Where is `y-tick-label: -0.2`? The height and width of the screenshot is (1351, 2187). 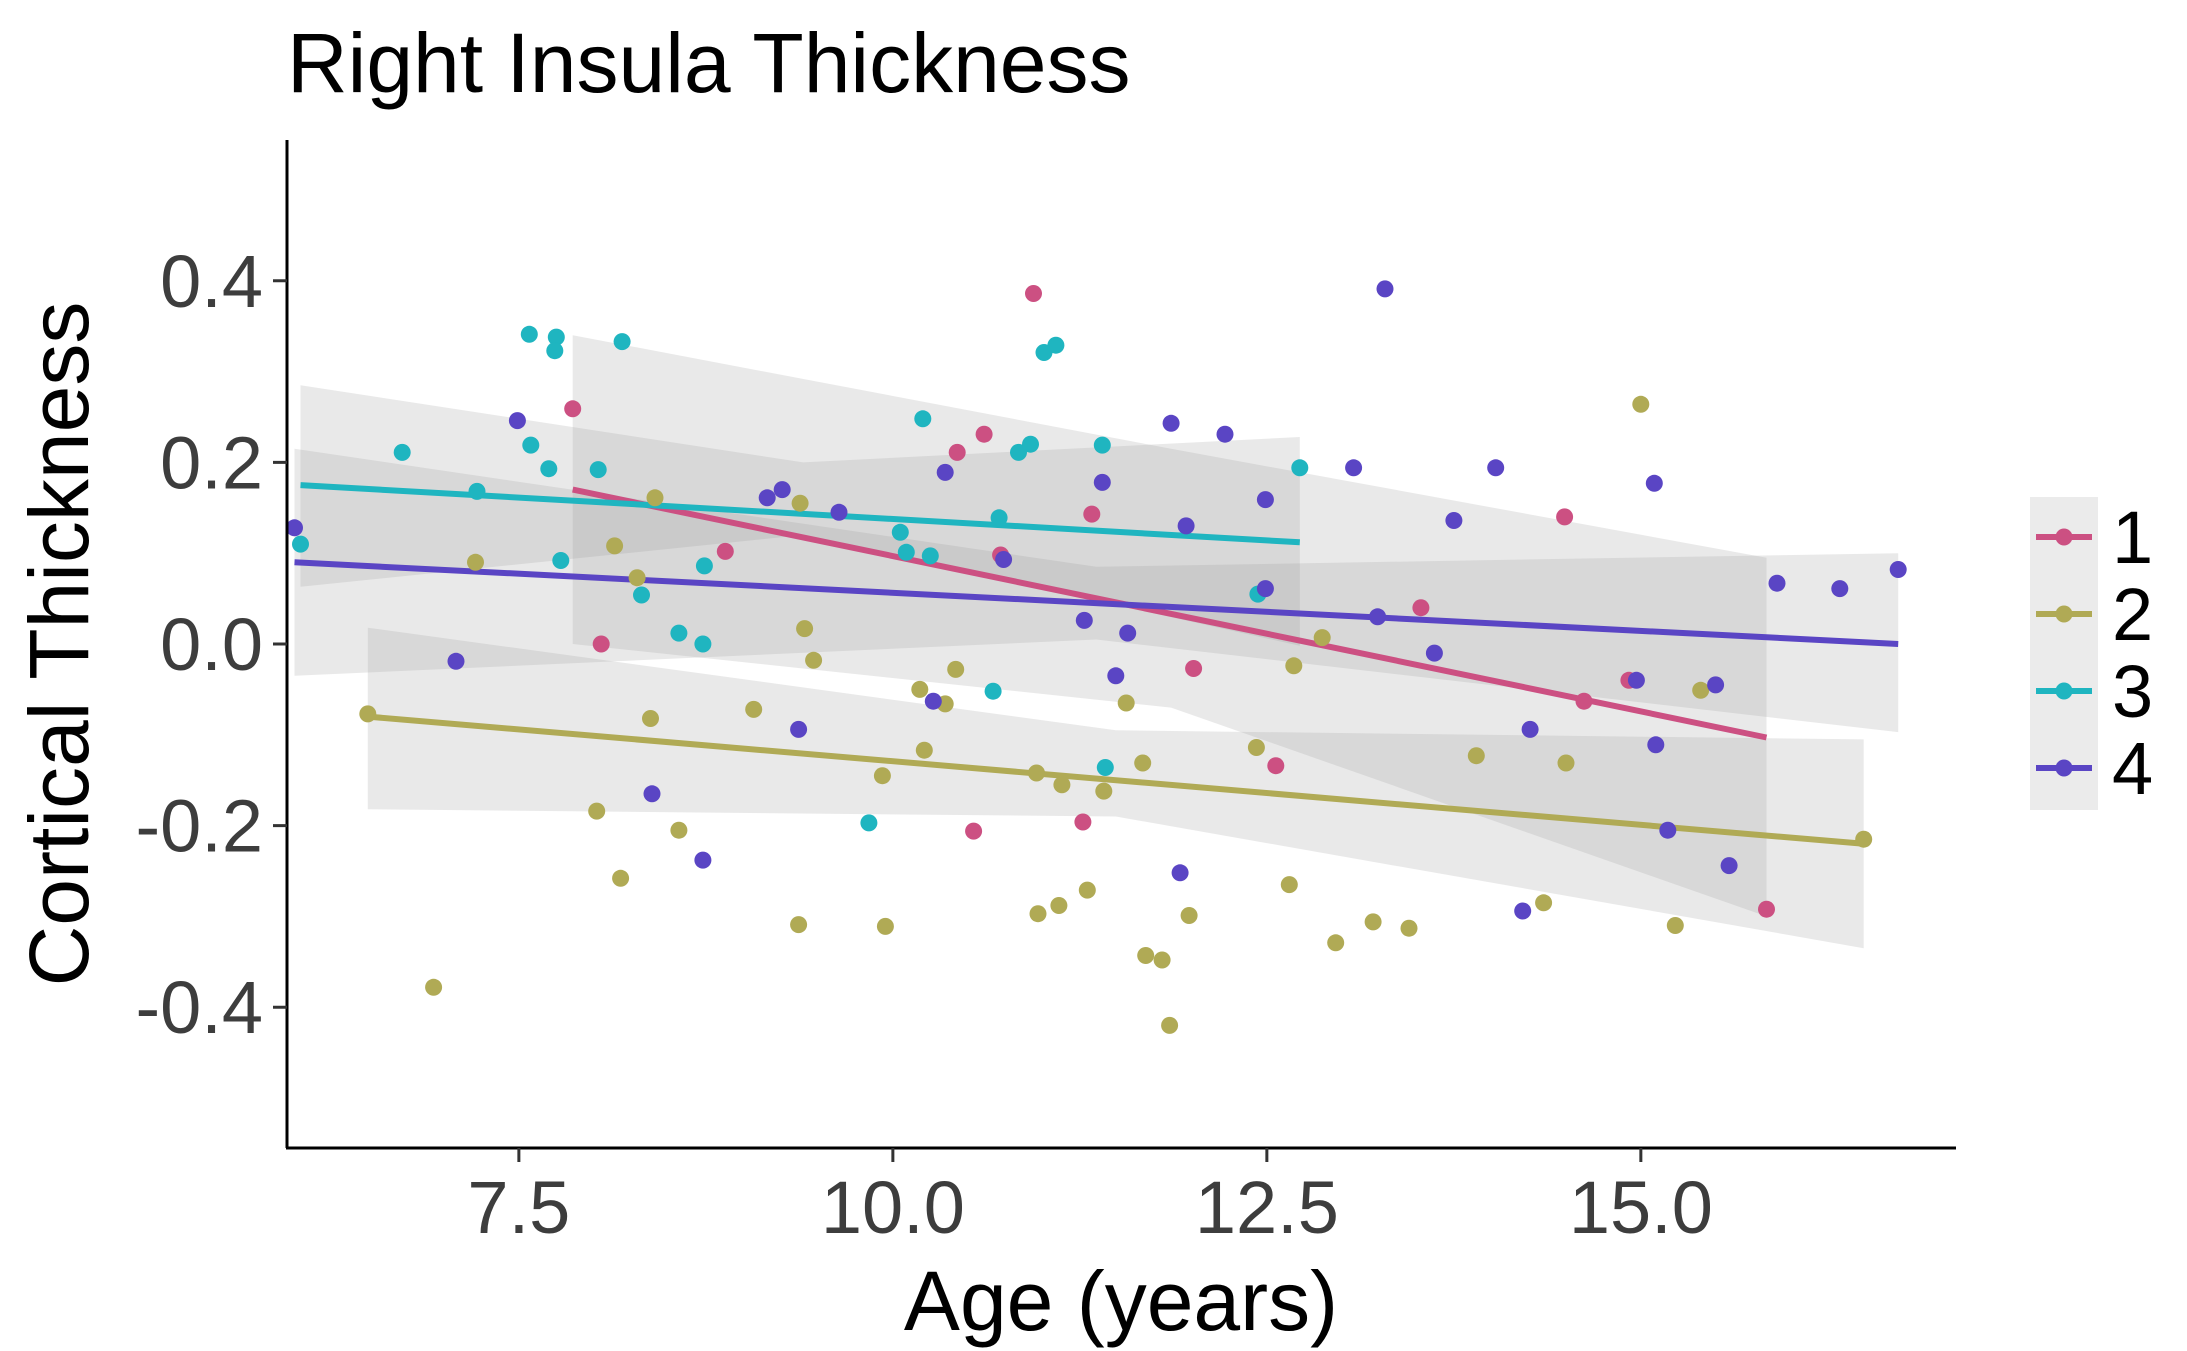
y-tick-label: -0.2 is located at coordinates (199, 826).